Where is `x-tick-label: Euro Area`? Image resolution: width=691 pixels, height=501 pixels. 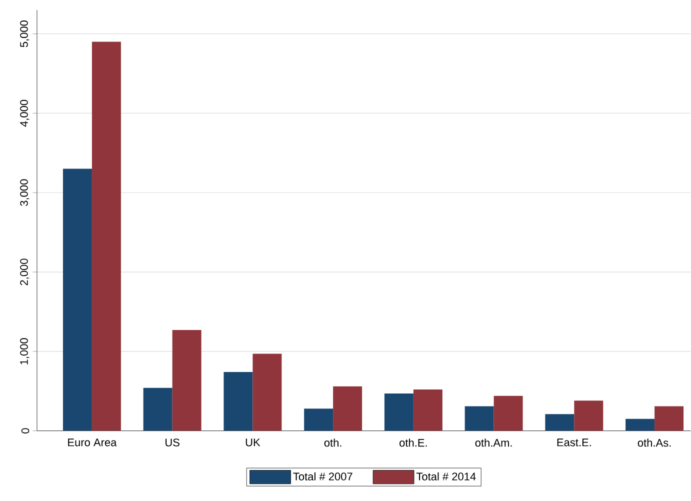 x-tick-label: Euro Area is located at coordinates (92, 442).